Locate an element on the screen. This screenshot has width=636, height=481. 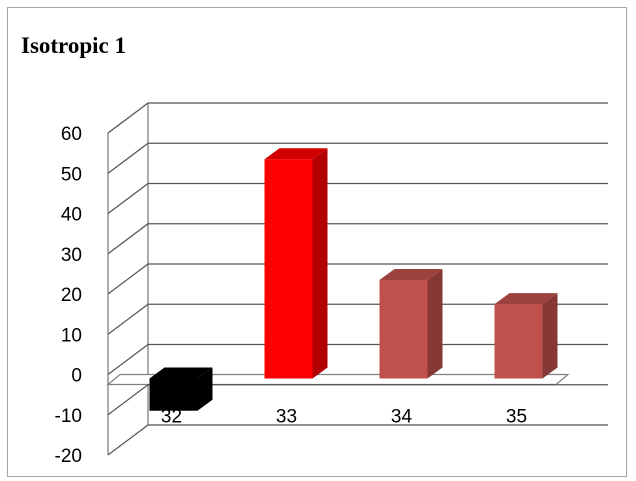
x-tick-label: 35 is located at coordinates (516, 417).